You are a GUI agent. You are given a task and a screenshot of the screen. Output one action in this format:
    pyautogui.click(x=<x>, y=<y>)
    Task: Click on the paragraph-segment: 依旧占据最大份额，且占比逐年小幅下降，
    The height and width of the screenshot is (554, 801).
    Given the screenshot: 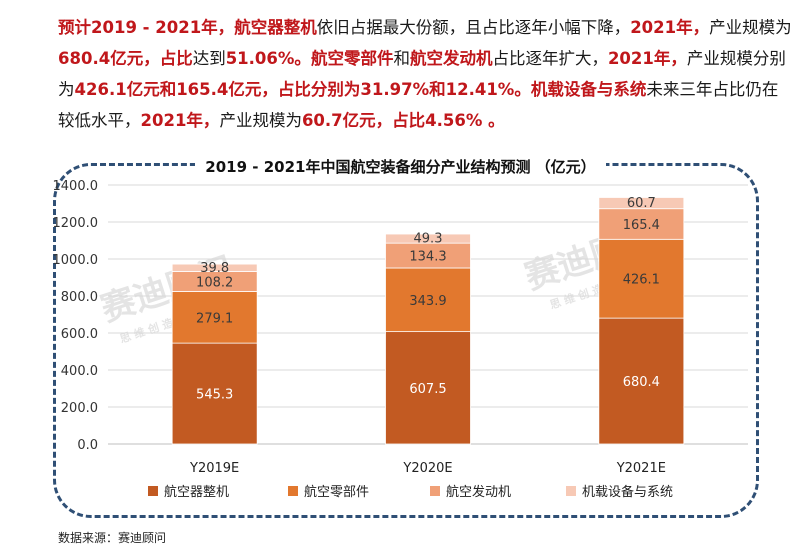 What is the action you would take?
    pyautogui.click(x=473, y=27)
    